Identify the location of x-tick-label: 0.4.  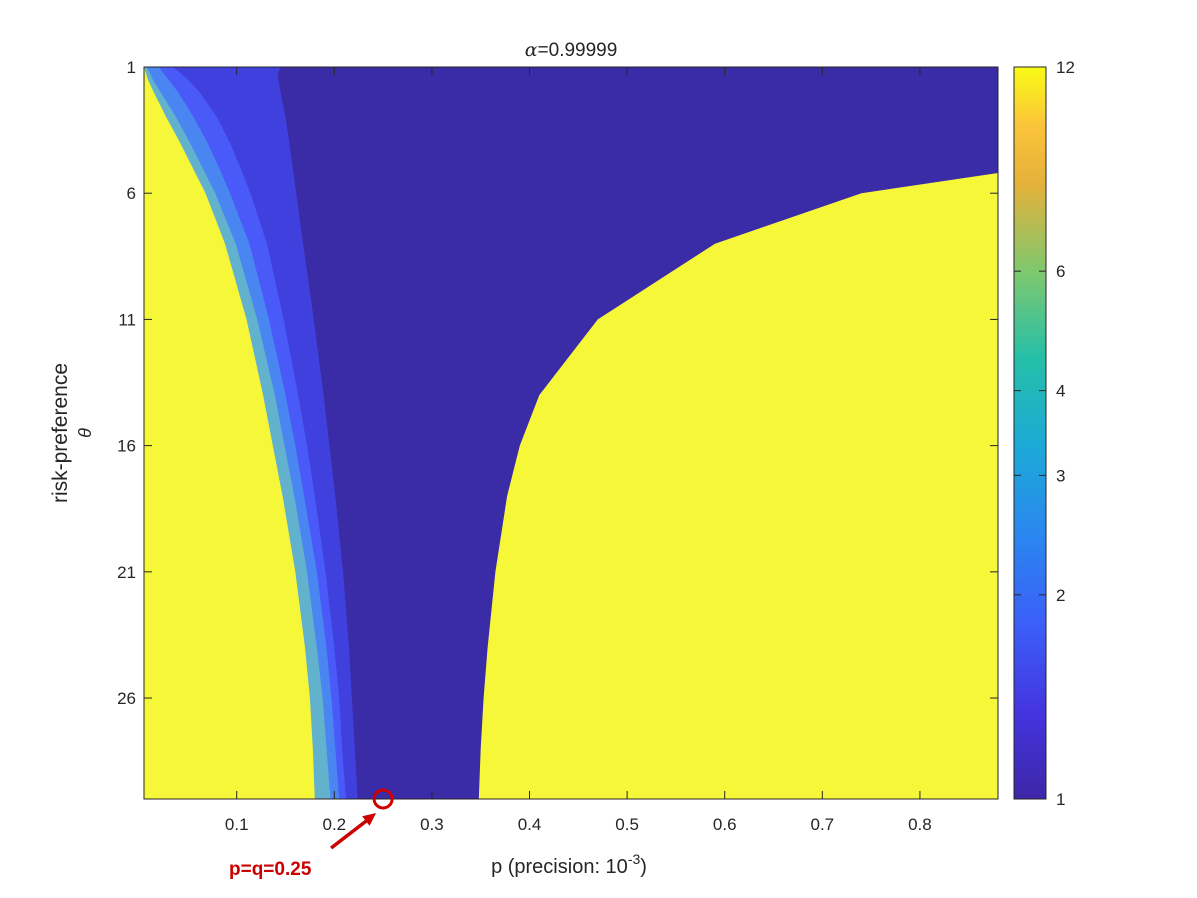
(530, 824).